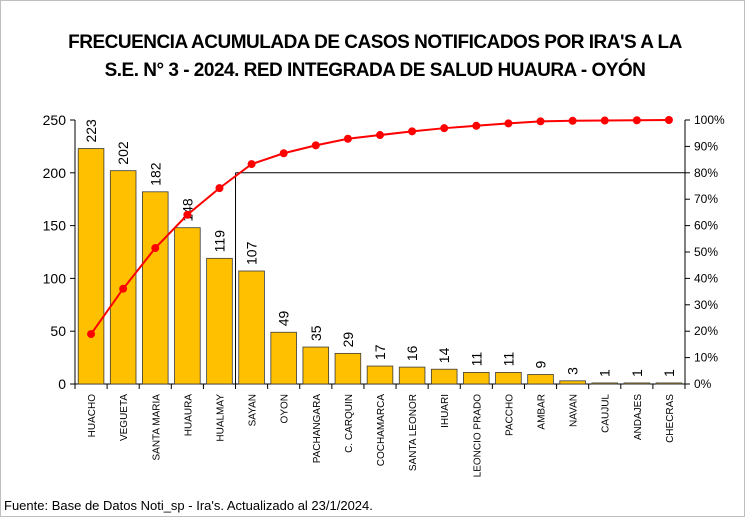 The image size is (745, 517). What do you see at coordinates (62, 384) in the screenshot?
I see `y-tick-label: 0` at bounding box center [62, 384].